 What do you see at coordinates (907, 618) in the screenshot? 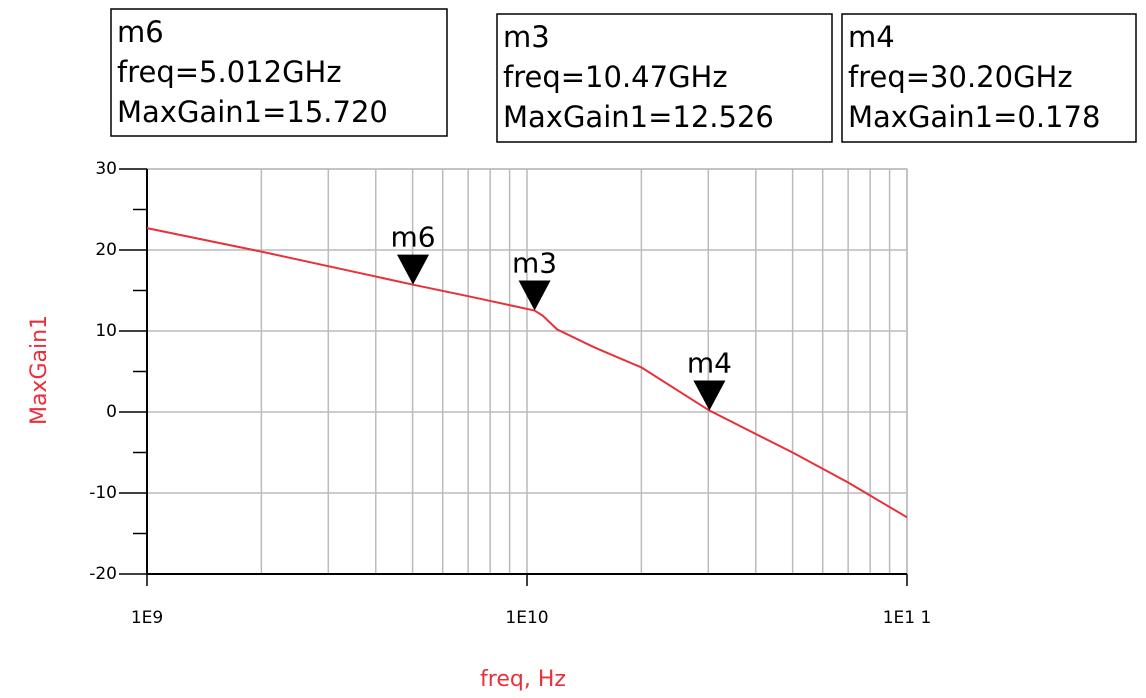
I see `x-tick-label: 1E1 1` at bounding box center [907, 618].